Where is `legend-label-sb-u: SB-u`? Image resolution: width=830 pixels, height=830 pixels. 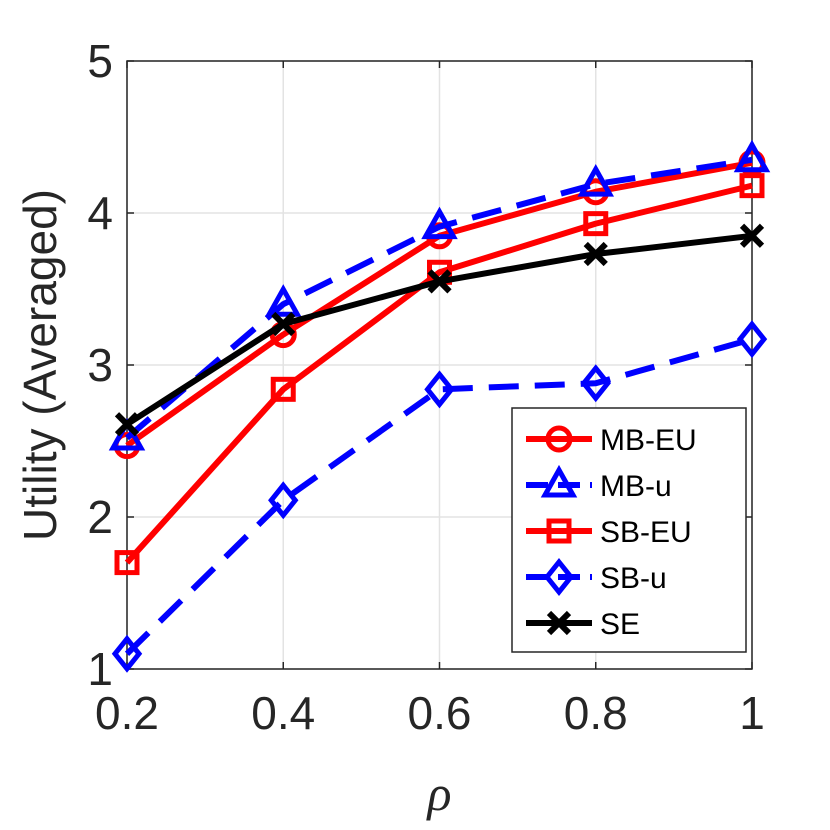
legend-label-sb-u: SB-u is located at coordinates (633, 578).